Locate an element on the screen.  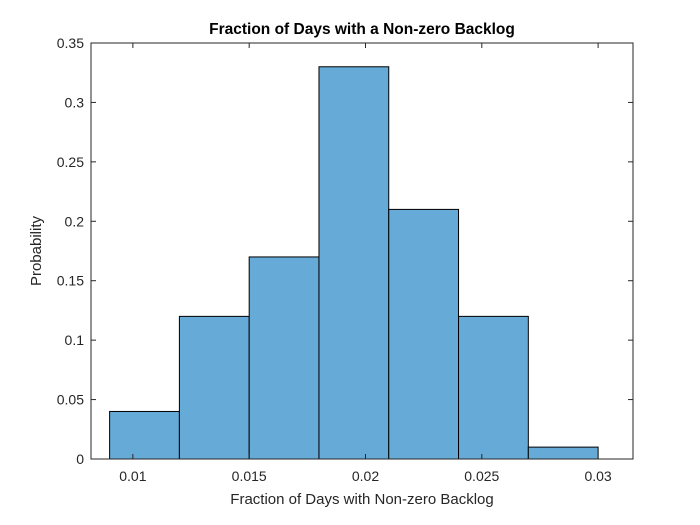
y-tick-label: 0 is located at coordinates (80, 459).